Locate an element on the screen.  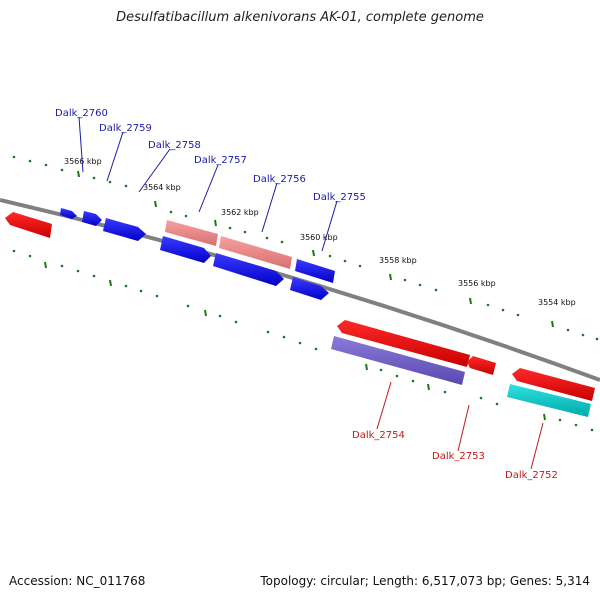
gene-label: Dalk_2756 is located at coordinates (279, 179).